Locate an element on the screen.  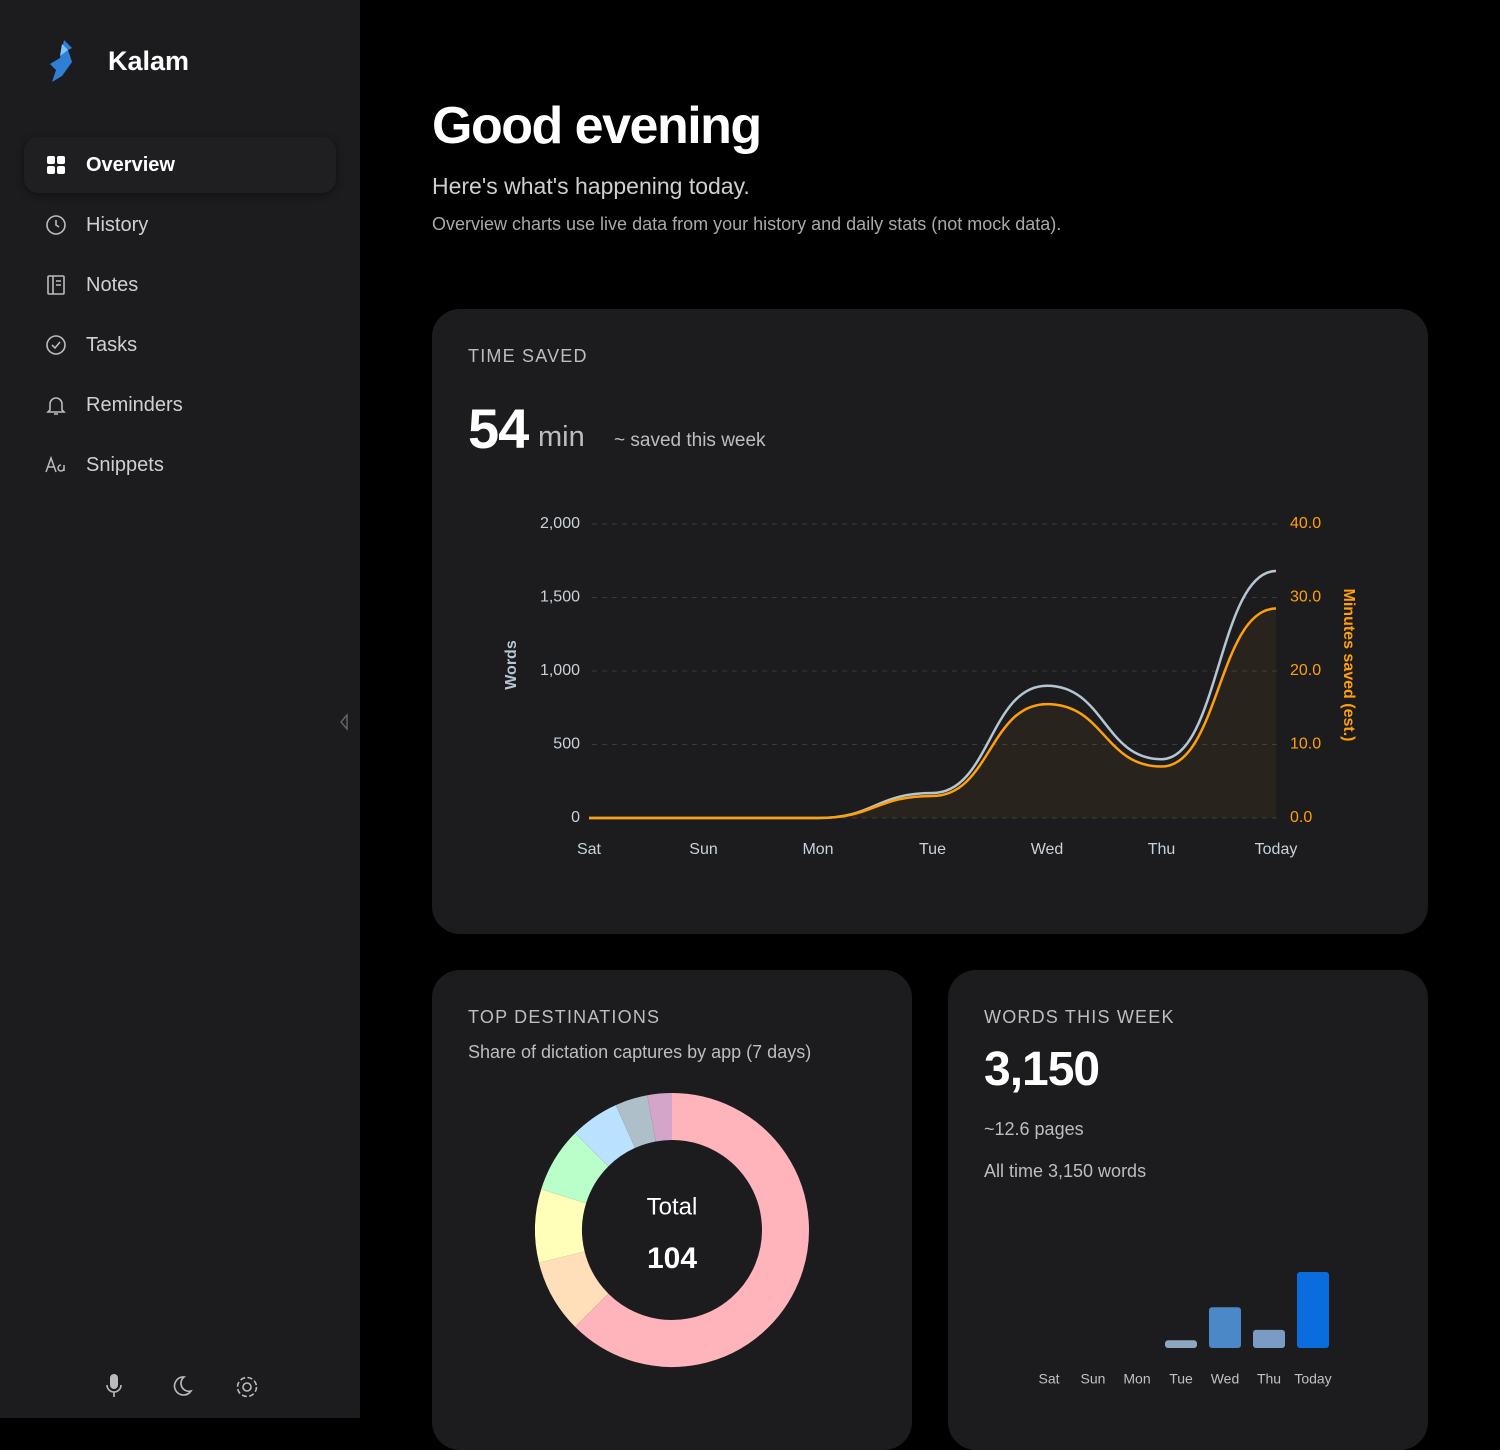
headline-value: 3,150 is located at coordinates (1042, 1069).